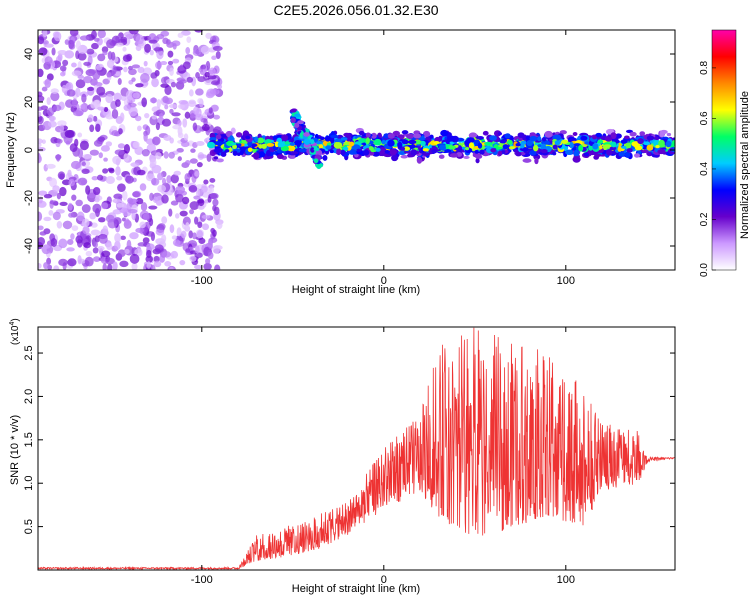 The image size is (750, 600). What do you see at coordinates (384, 580) in the screenshot?
I see `x-tick-label: 0` at bounding box center [384, 580].